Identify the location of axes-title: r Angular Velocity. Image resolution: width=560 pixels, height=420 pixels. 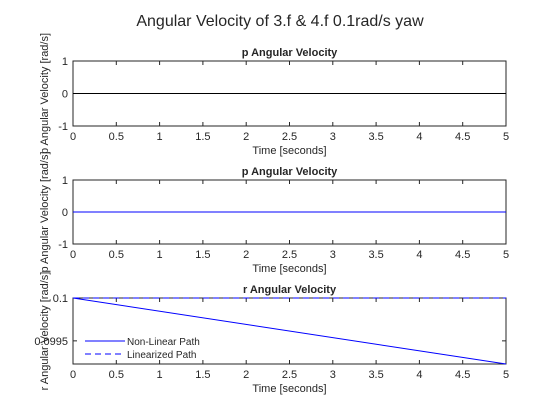
(290, 290).